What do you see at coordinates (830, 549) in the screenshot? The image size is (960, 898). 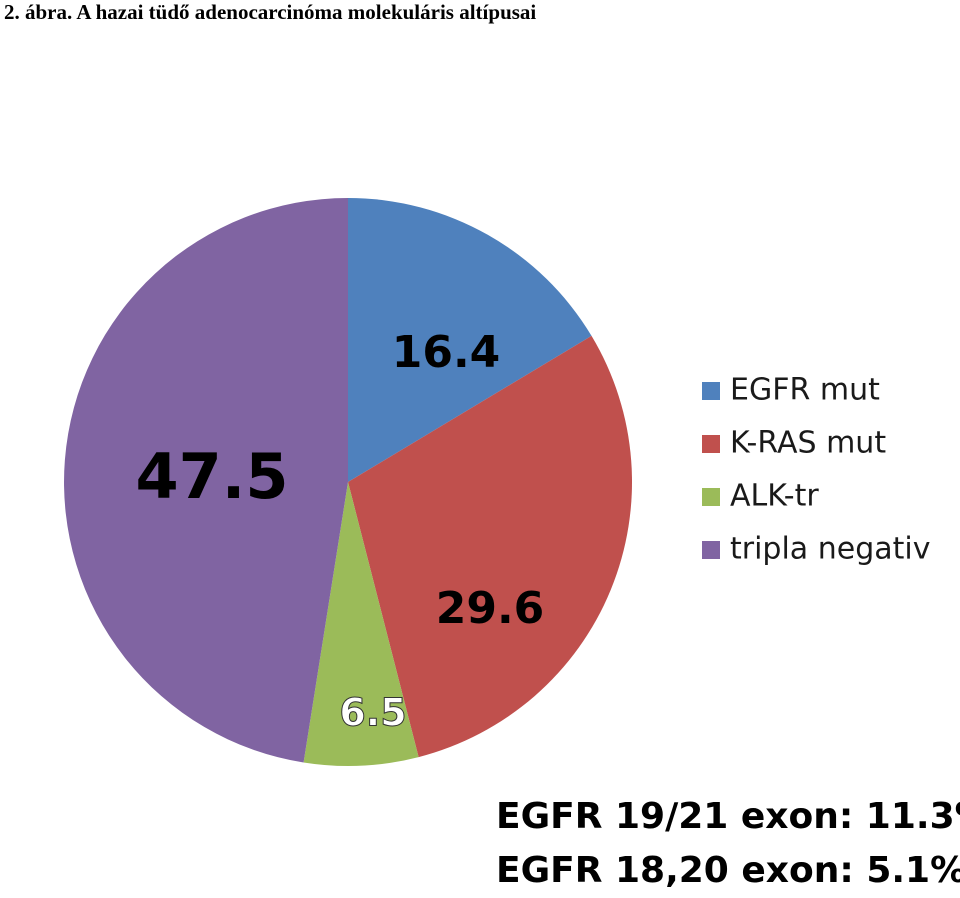 I see `legend-label-tripla-negativ: tripla negativ` at bounding box center [830, 549].